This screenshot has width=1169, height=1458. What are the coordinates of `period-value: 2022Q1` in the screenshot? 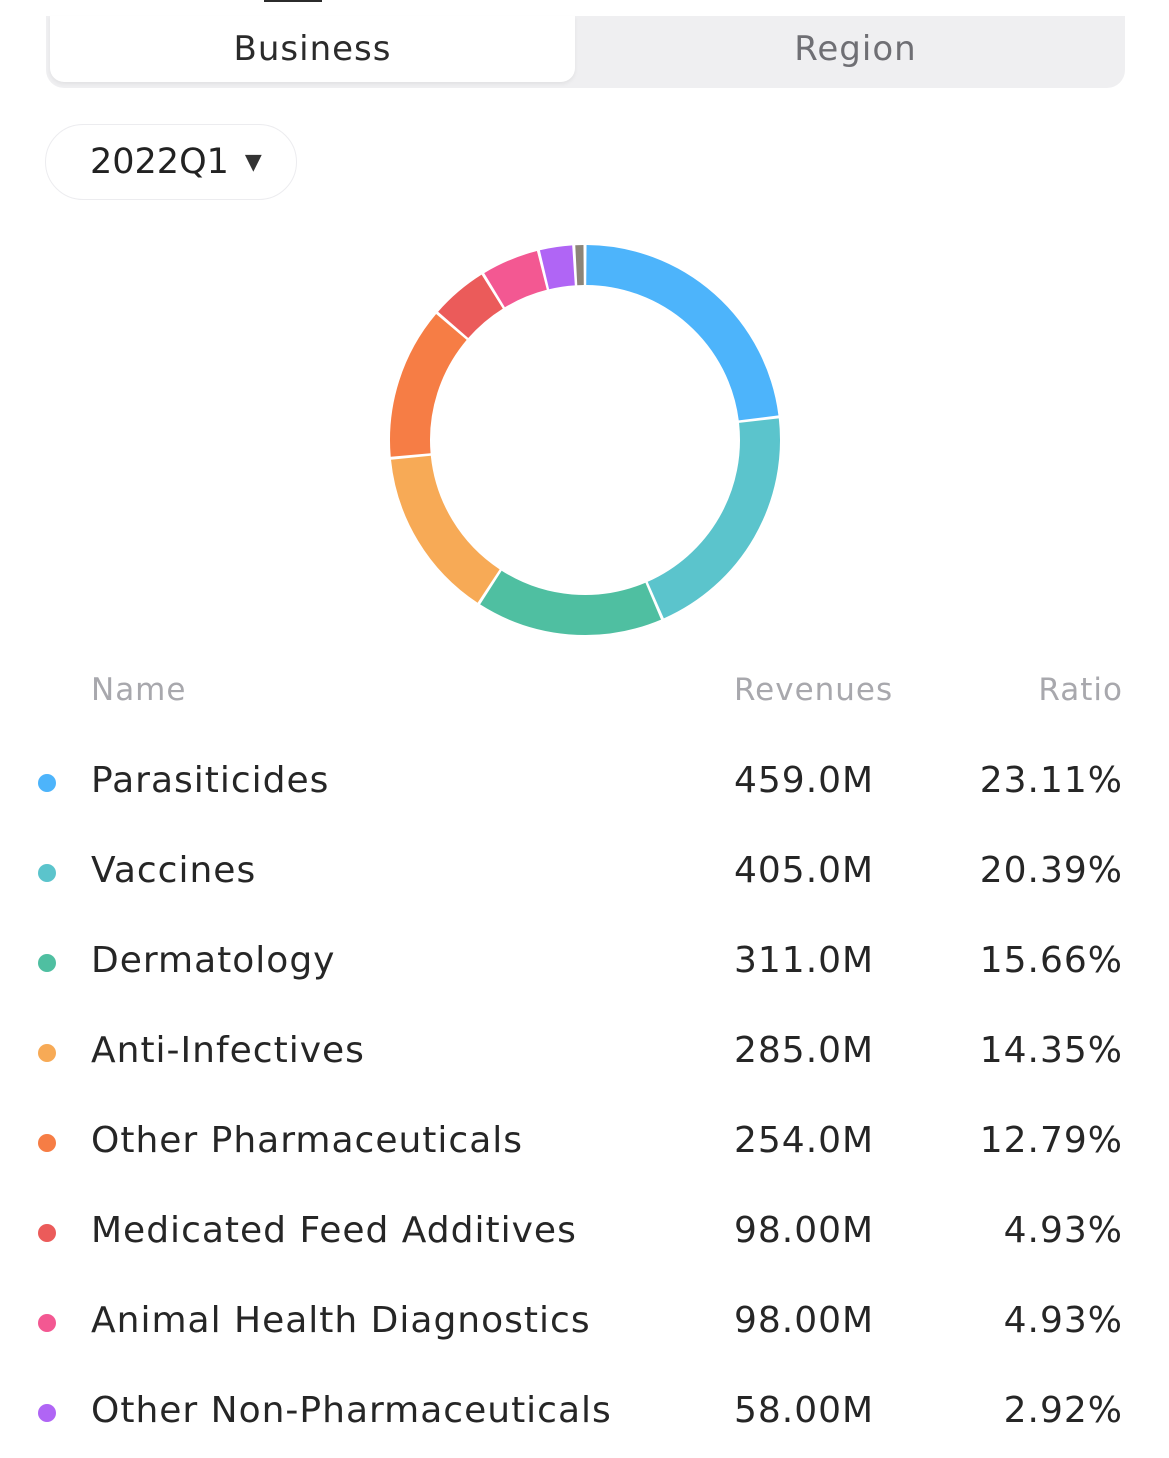 It's located at (159, 162).